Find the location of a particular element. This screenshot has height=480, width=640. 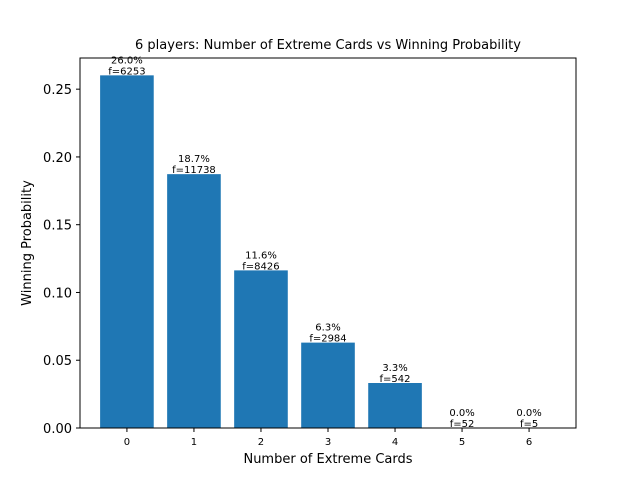

y-tick-label: 0.10 is located at coordinates (57, 293).